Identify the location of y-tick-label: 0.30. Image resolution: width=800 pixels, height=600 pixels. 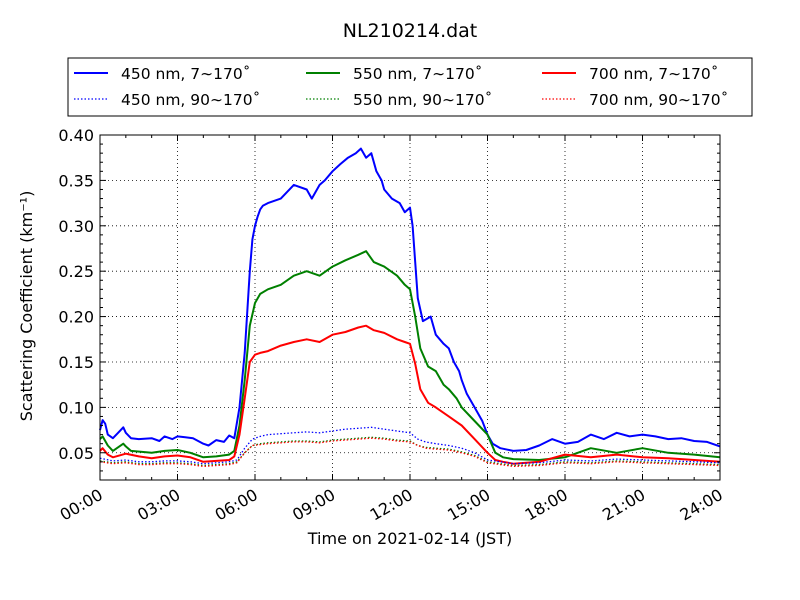
(76, 226).